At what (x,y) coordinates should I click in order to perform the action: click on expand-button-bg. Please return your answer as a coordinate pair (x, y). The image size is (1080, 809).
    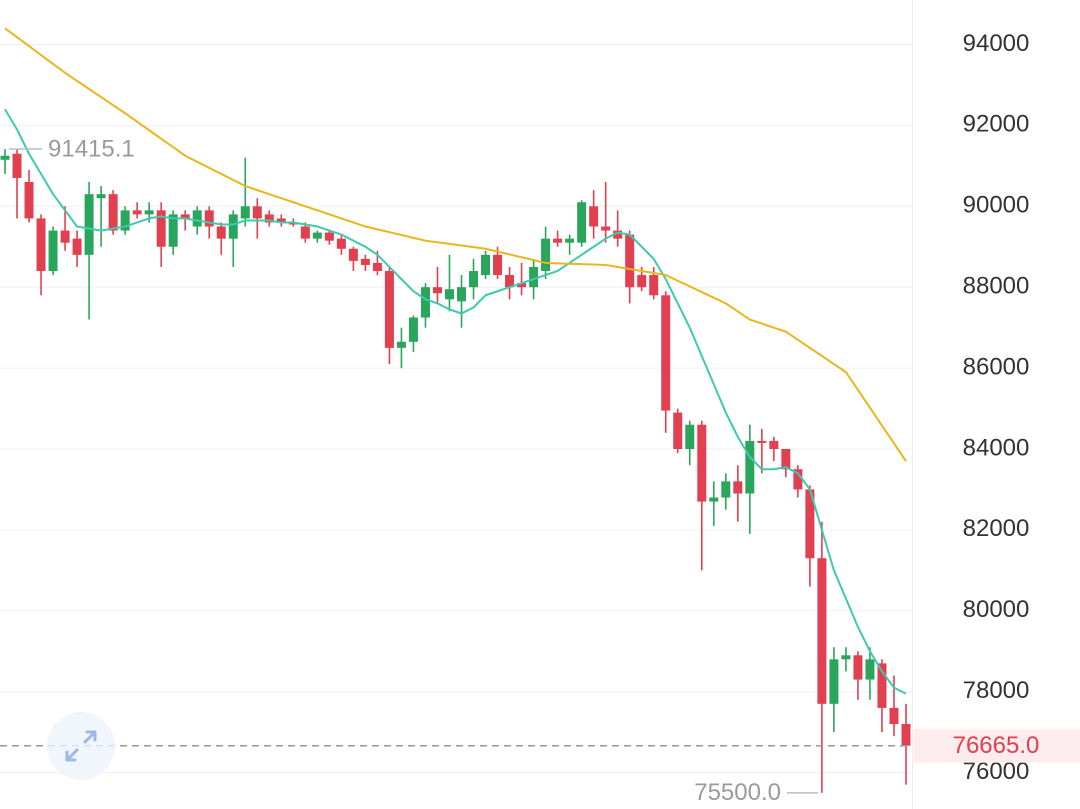
    Looking at the image, I should click on (81, 746).